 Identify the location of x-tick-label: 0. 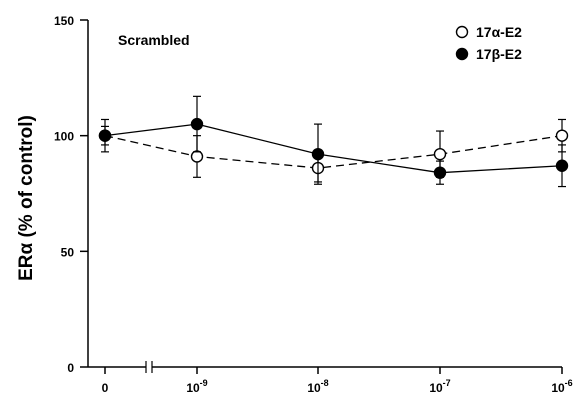
(105, 388).